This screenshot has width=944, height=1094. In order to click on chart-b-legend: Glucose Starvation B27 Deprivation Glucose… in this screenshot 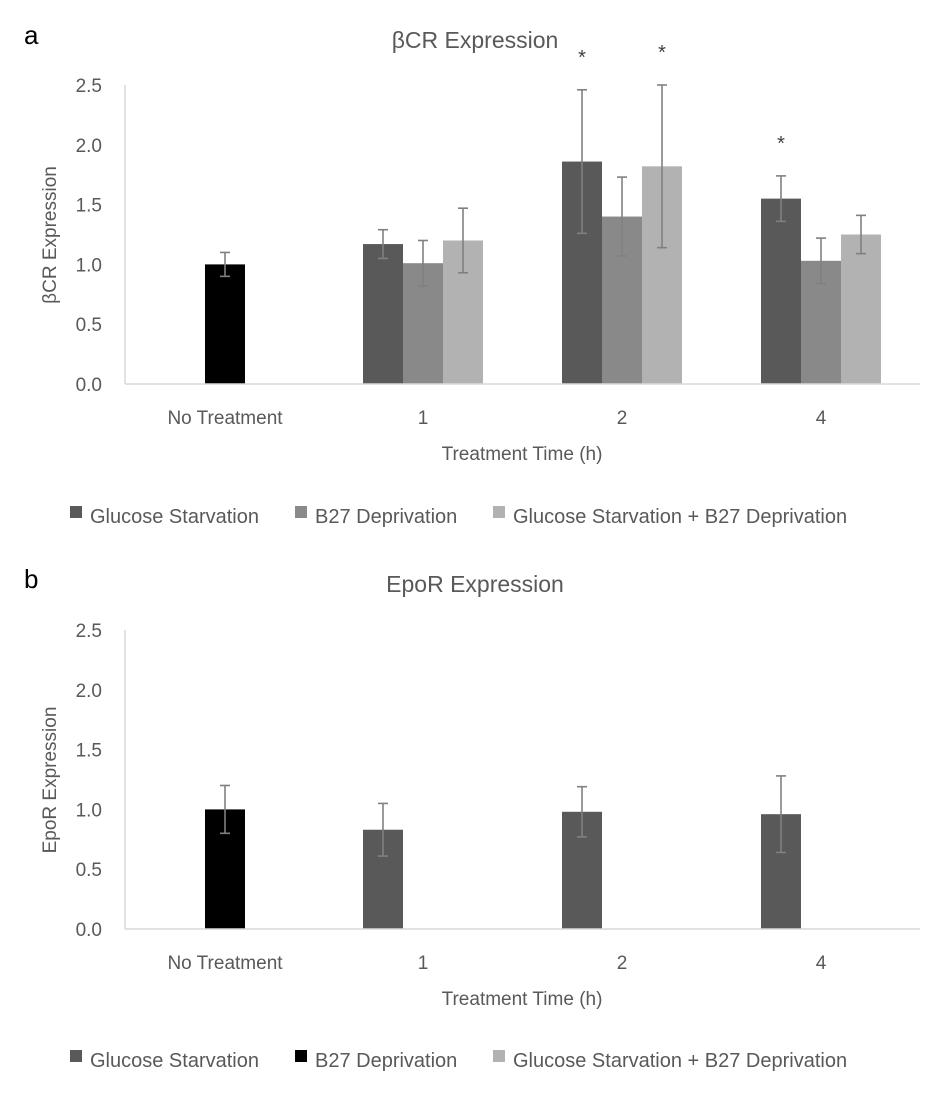, I will do `click(458, 1061)`.